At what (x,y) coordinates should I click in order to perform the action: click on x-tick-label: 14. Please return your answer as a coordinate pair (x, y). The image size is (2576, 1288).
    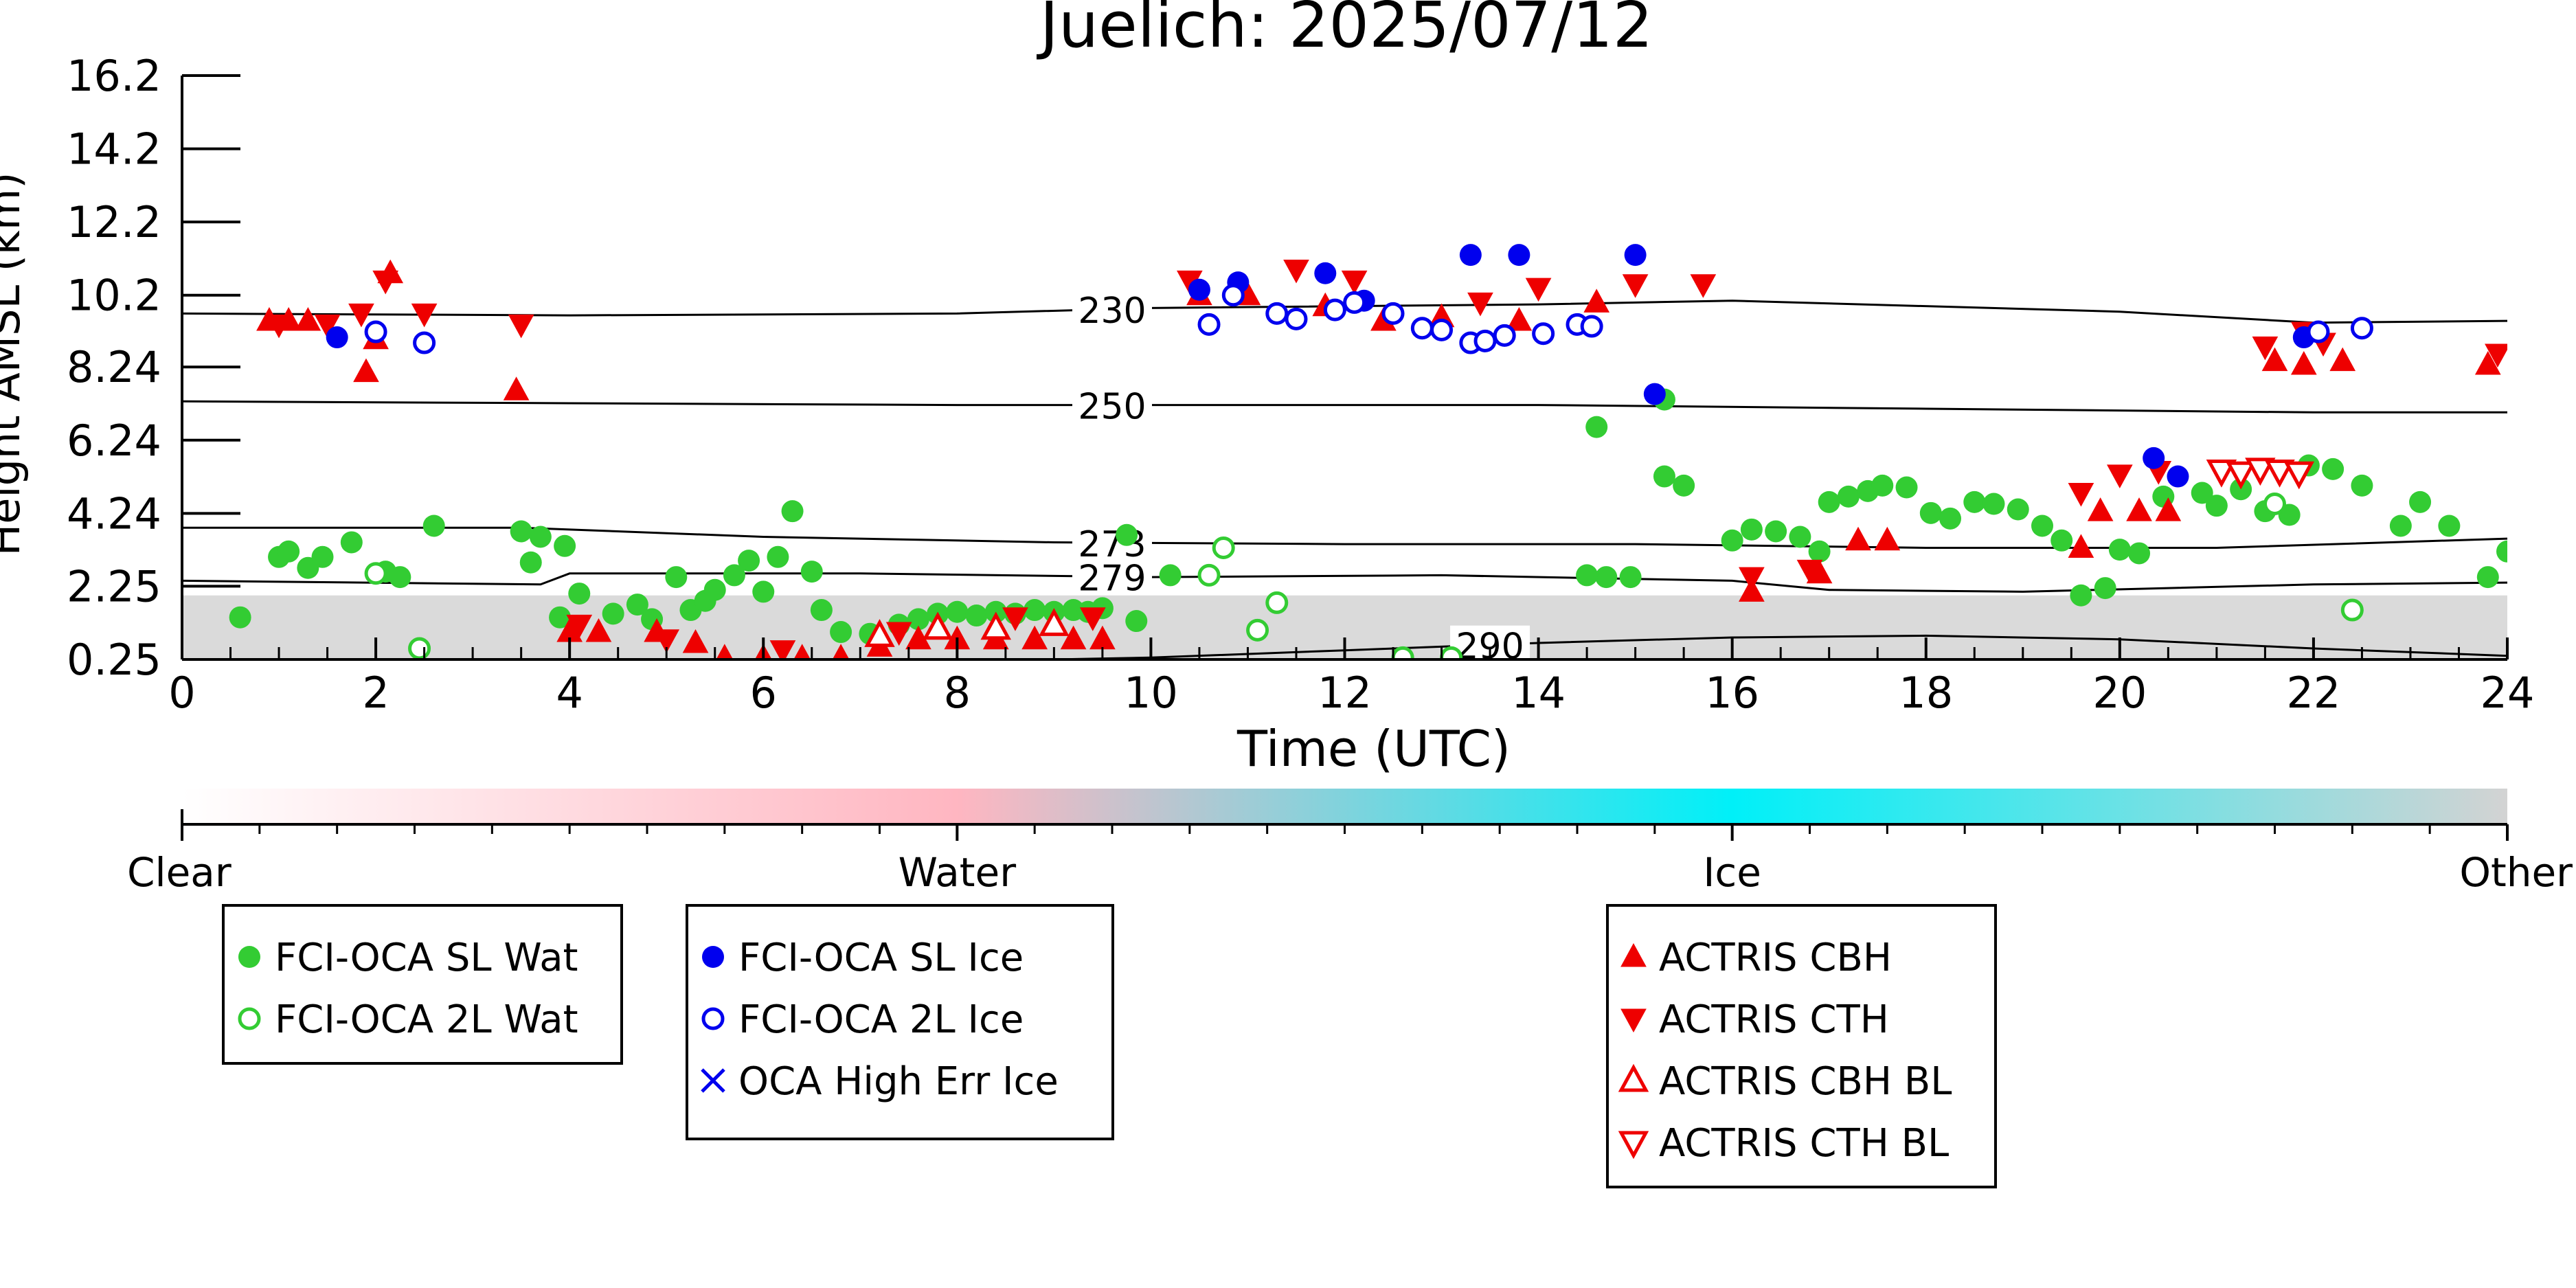
    Looking at the image, I should click on (1538, 693).